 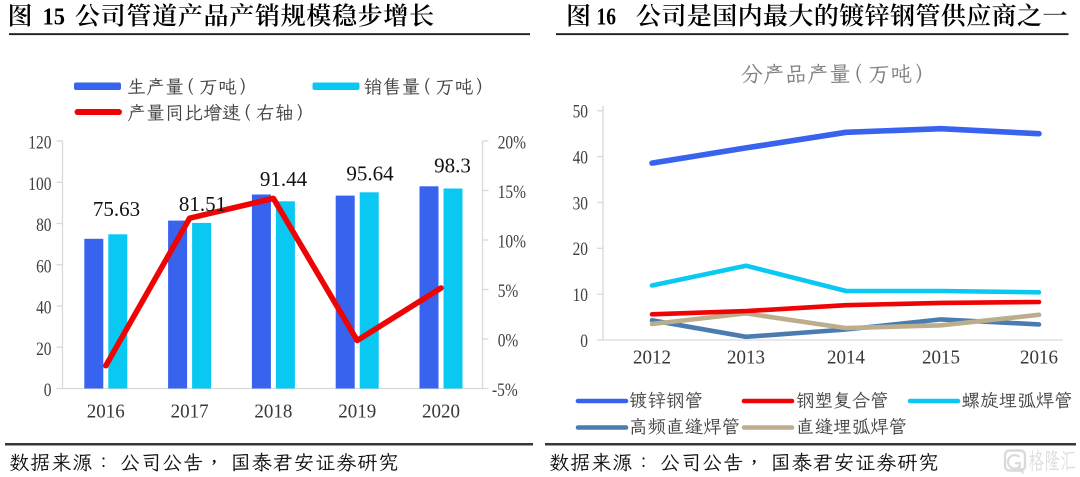 What do you see at coordinates (941, 357) in the screenshot?
I see `svg-text: 2015` at bounding box center [941, 357].